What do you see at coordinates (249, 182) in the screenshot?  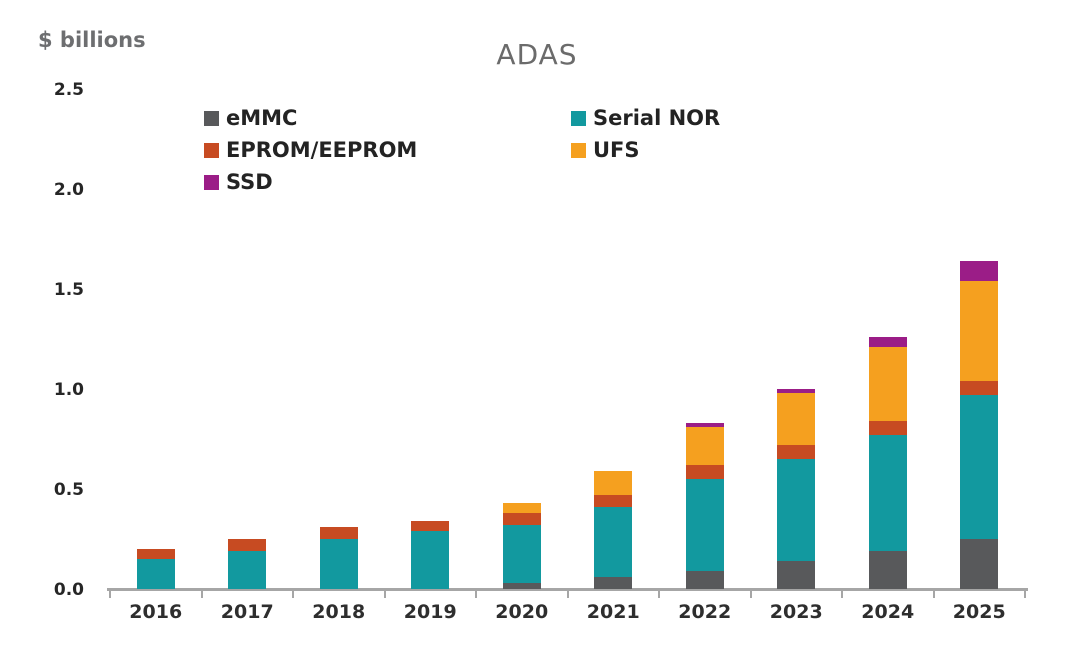 I see `legend-label-ssd: SSD` at bounding box center [249, 182].